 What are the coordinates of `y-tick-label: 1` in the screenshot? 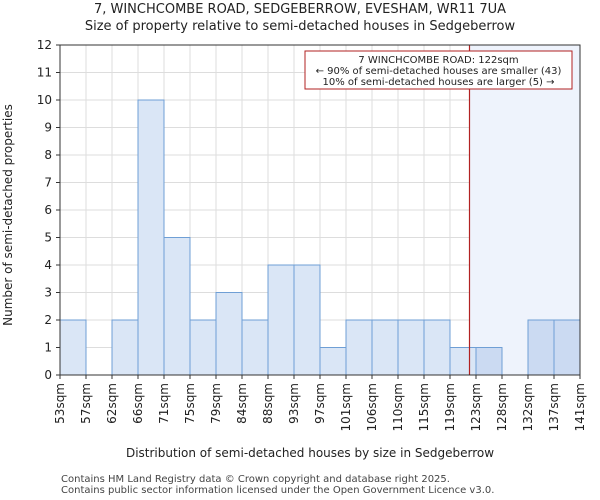 It's located at (48, 348).